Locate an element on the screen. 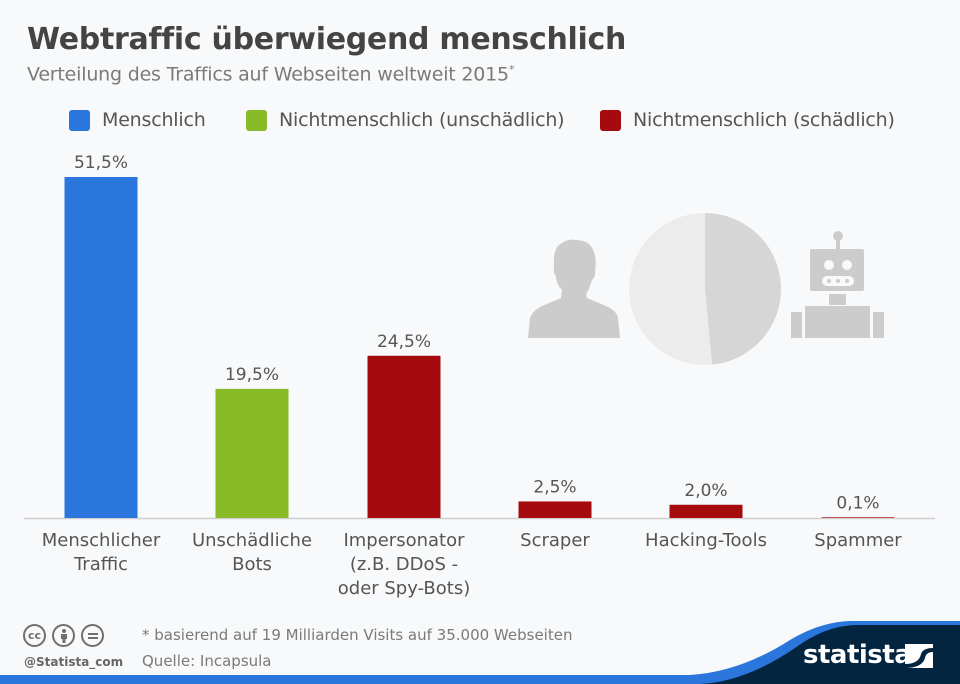 The image size is (960, 684). footer-band is located at coordinates (480, 652).